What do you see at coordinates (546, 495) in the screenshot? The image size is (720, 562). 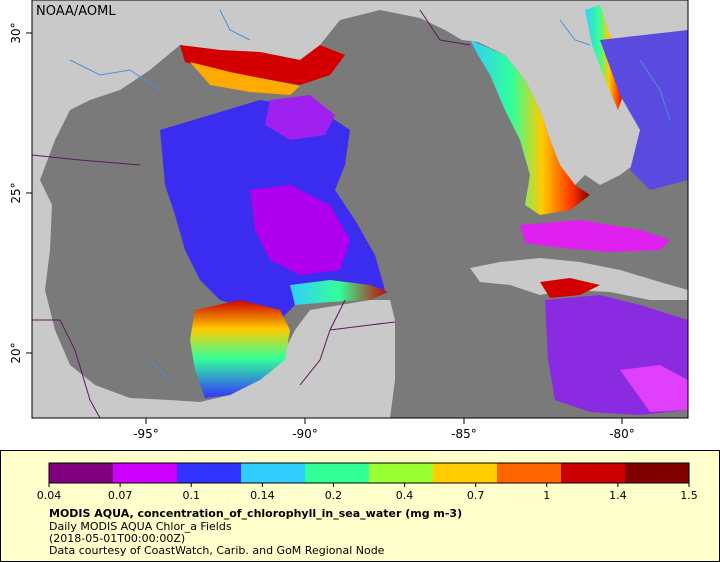 I see `colorbar-tick-label: 1` at bounding box center [546, 495].